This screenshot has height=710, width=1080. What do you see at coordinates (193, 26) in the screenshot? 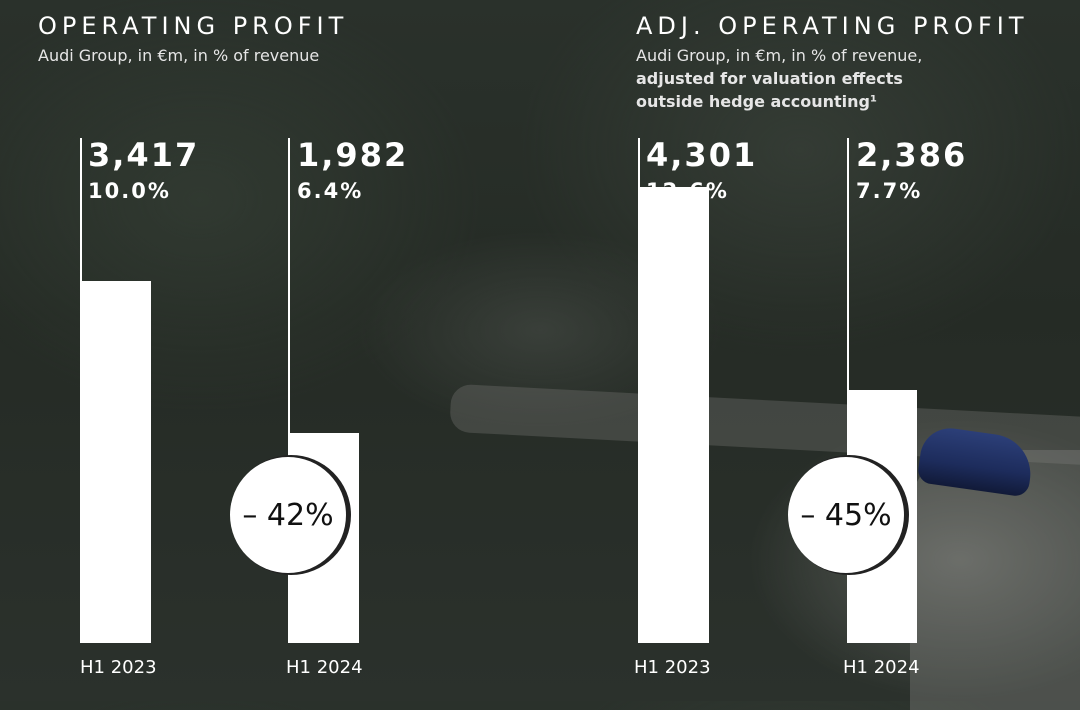
I see `left-chart-title: OPERATING PROFIT` at bounding box center [193, 26].